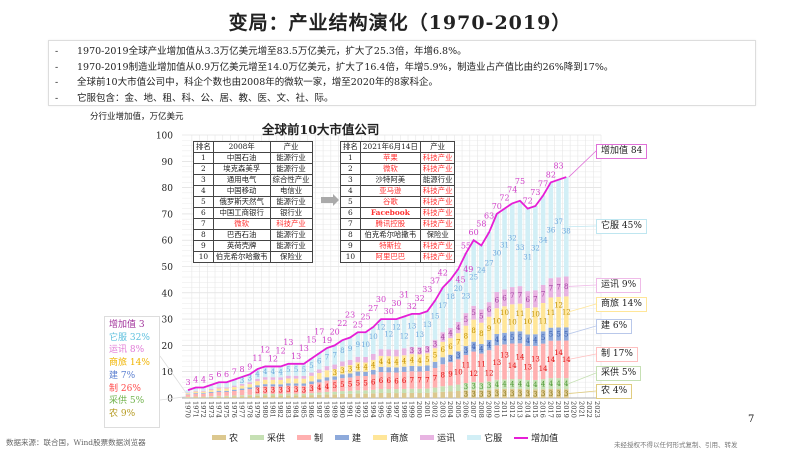 The height and width of the screenshot is (450, 800). Describe the element at coordinates (398, 147) in the screenshot. I see `table-header-row: 排名 2021年6月14日 产业` at that location.